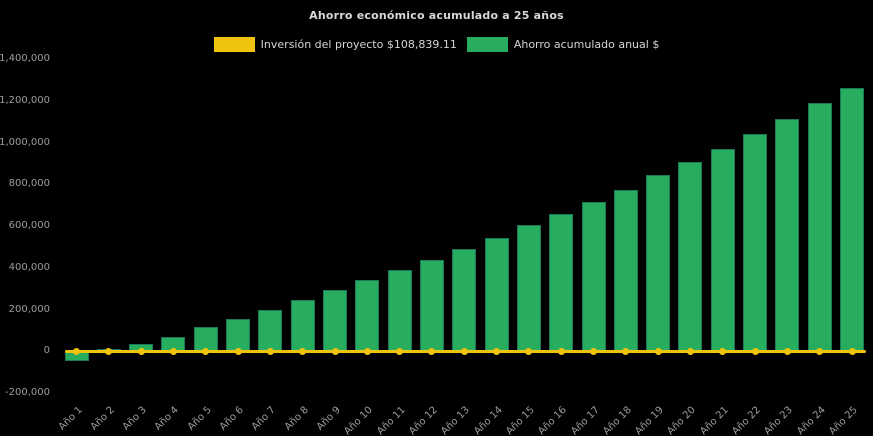 This screenshot has width=873, height=436. Describe the element at coordinates (25, 59) in the screenshot. I see `y-axis-tick-label: 1,400,000` at that location.